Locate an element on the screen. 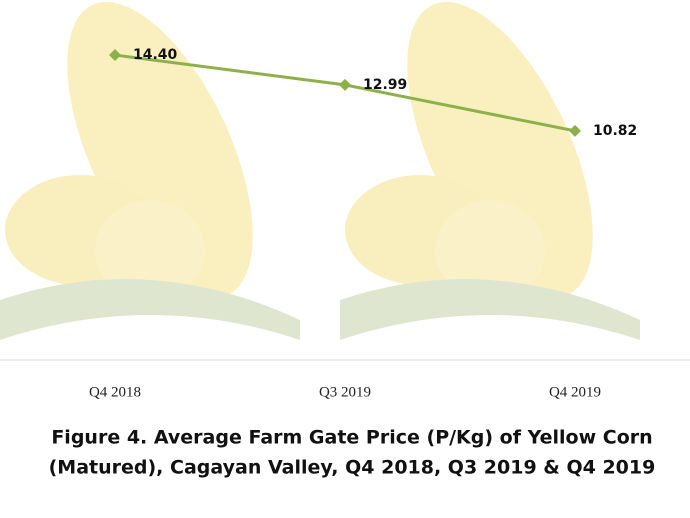  x-tick-label: Q3 2019 is located at coordinates (345, 392).